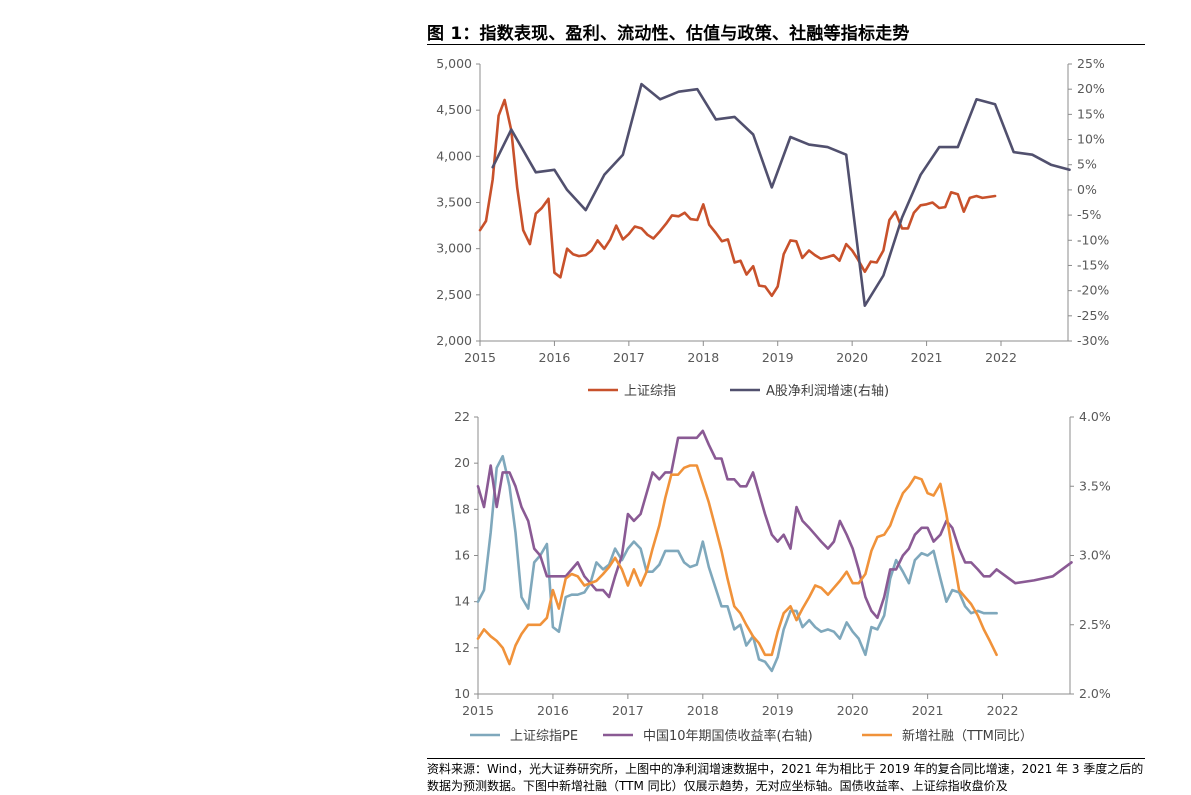  Describe the element at coordinates (462, 508) in the screenshot. I see `y-left-tick-label: 18` at that location.